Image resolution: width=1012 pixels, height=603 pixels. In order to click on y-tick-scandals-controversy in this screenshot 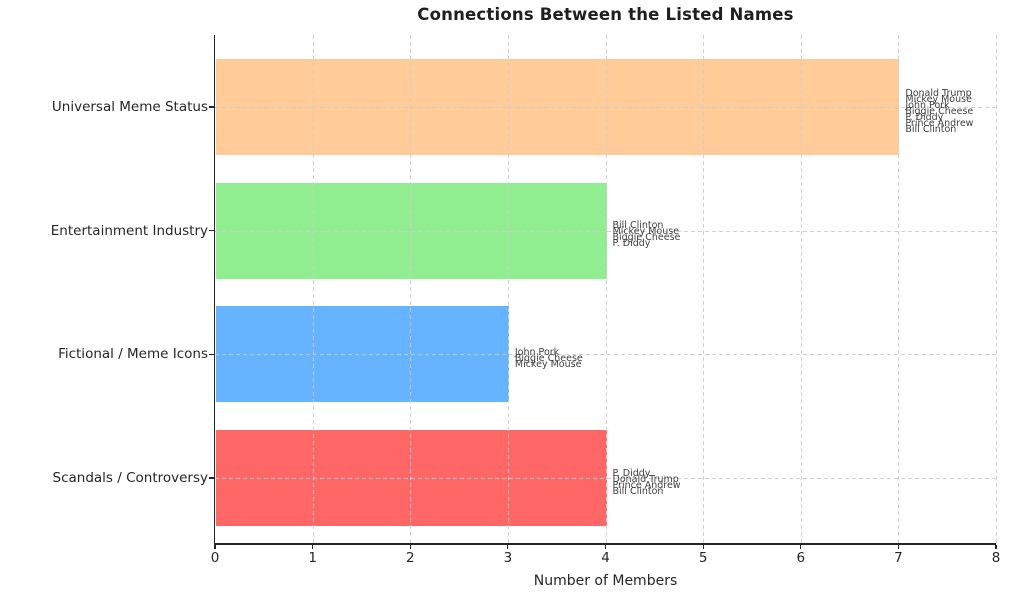, I will do `click(211, 478)`.